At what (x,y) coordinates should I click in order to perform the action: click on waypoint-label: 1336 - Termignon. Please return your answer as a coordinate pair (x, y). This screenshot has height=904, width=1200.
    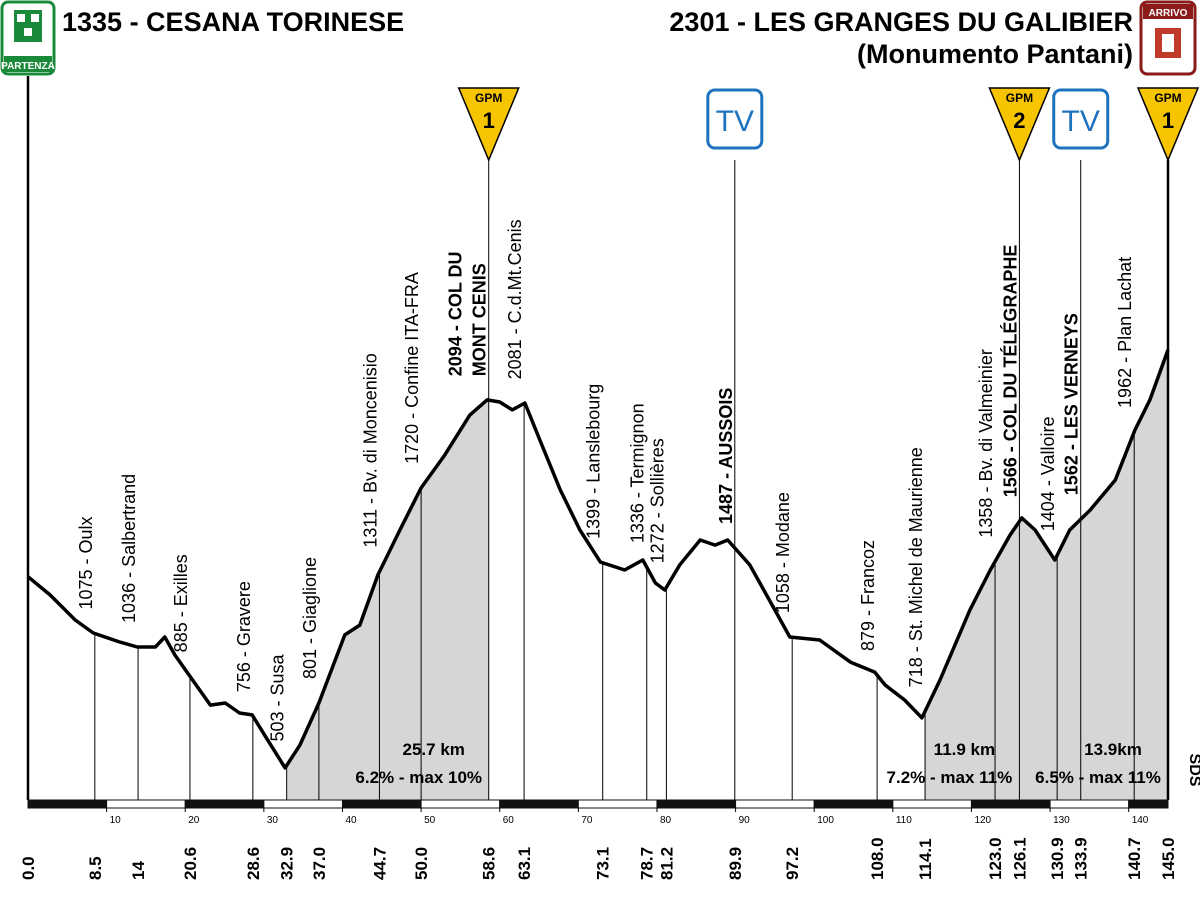
    Looking at the image, I should click on (638, 473).